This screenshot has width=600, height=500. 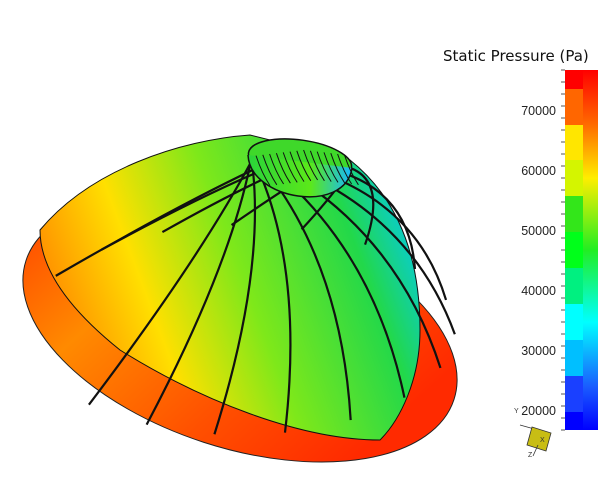 What do you see at coordinates (538, 351) in the screenshot?
I see `colorbar-tick-label: 30000` at bounding box center [538, 351].